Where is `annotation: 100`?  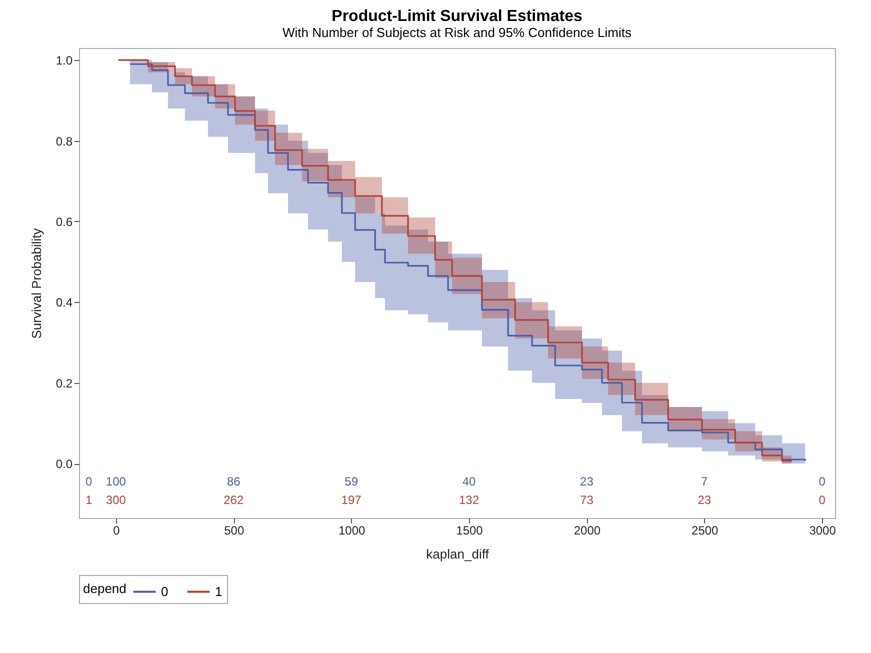 annotation: 100 is located at coordinates (116, 481).